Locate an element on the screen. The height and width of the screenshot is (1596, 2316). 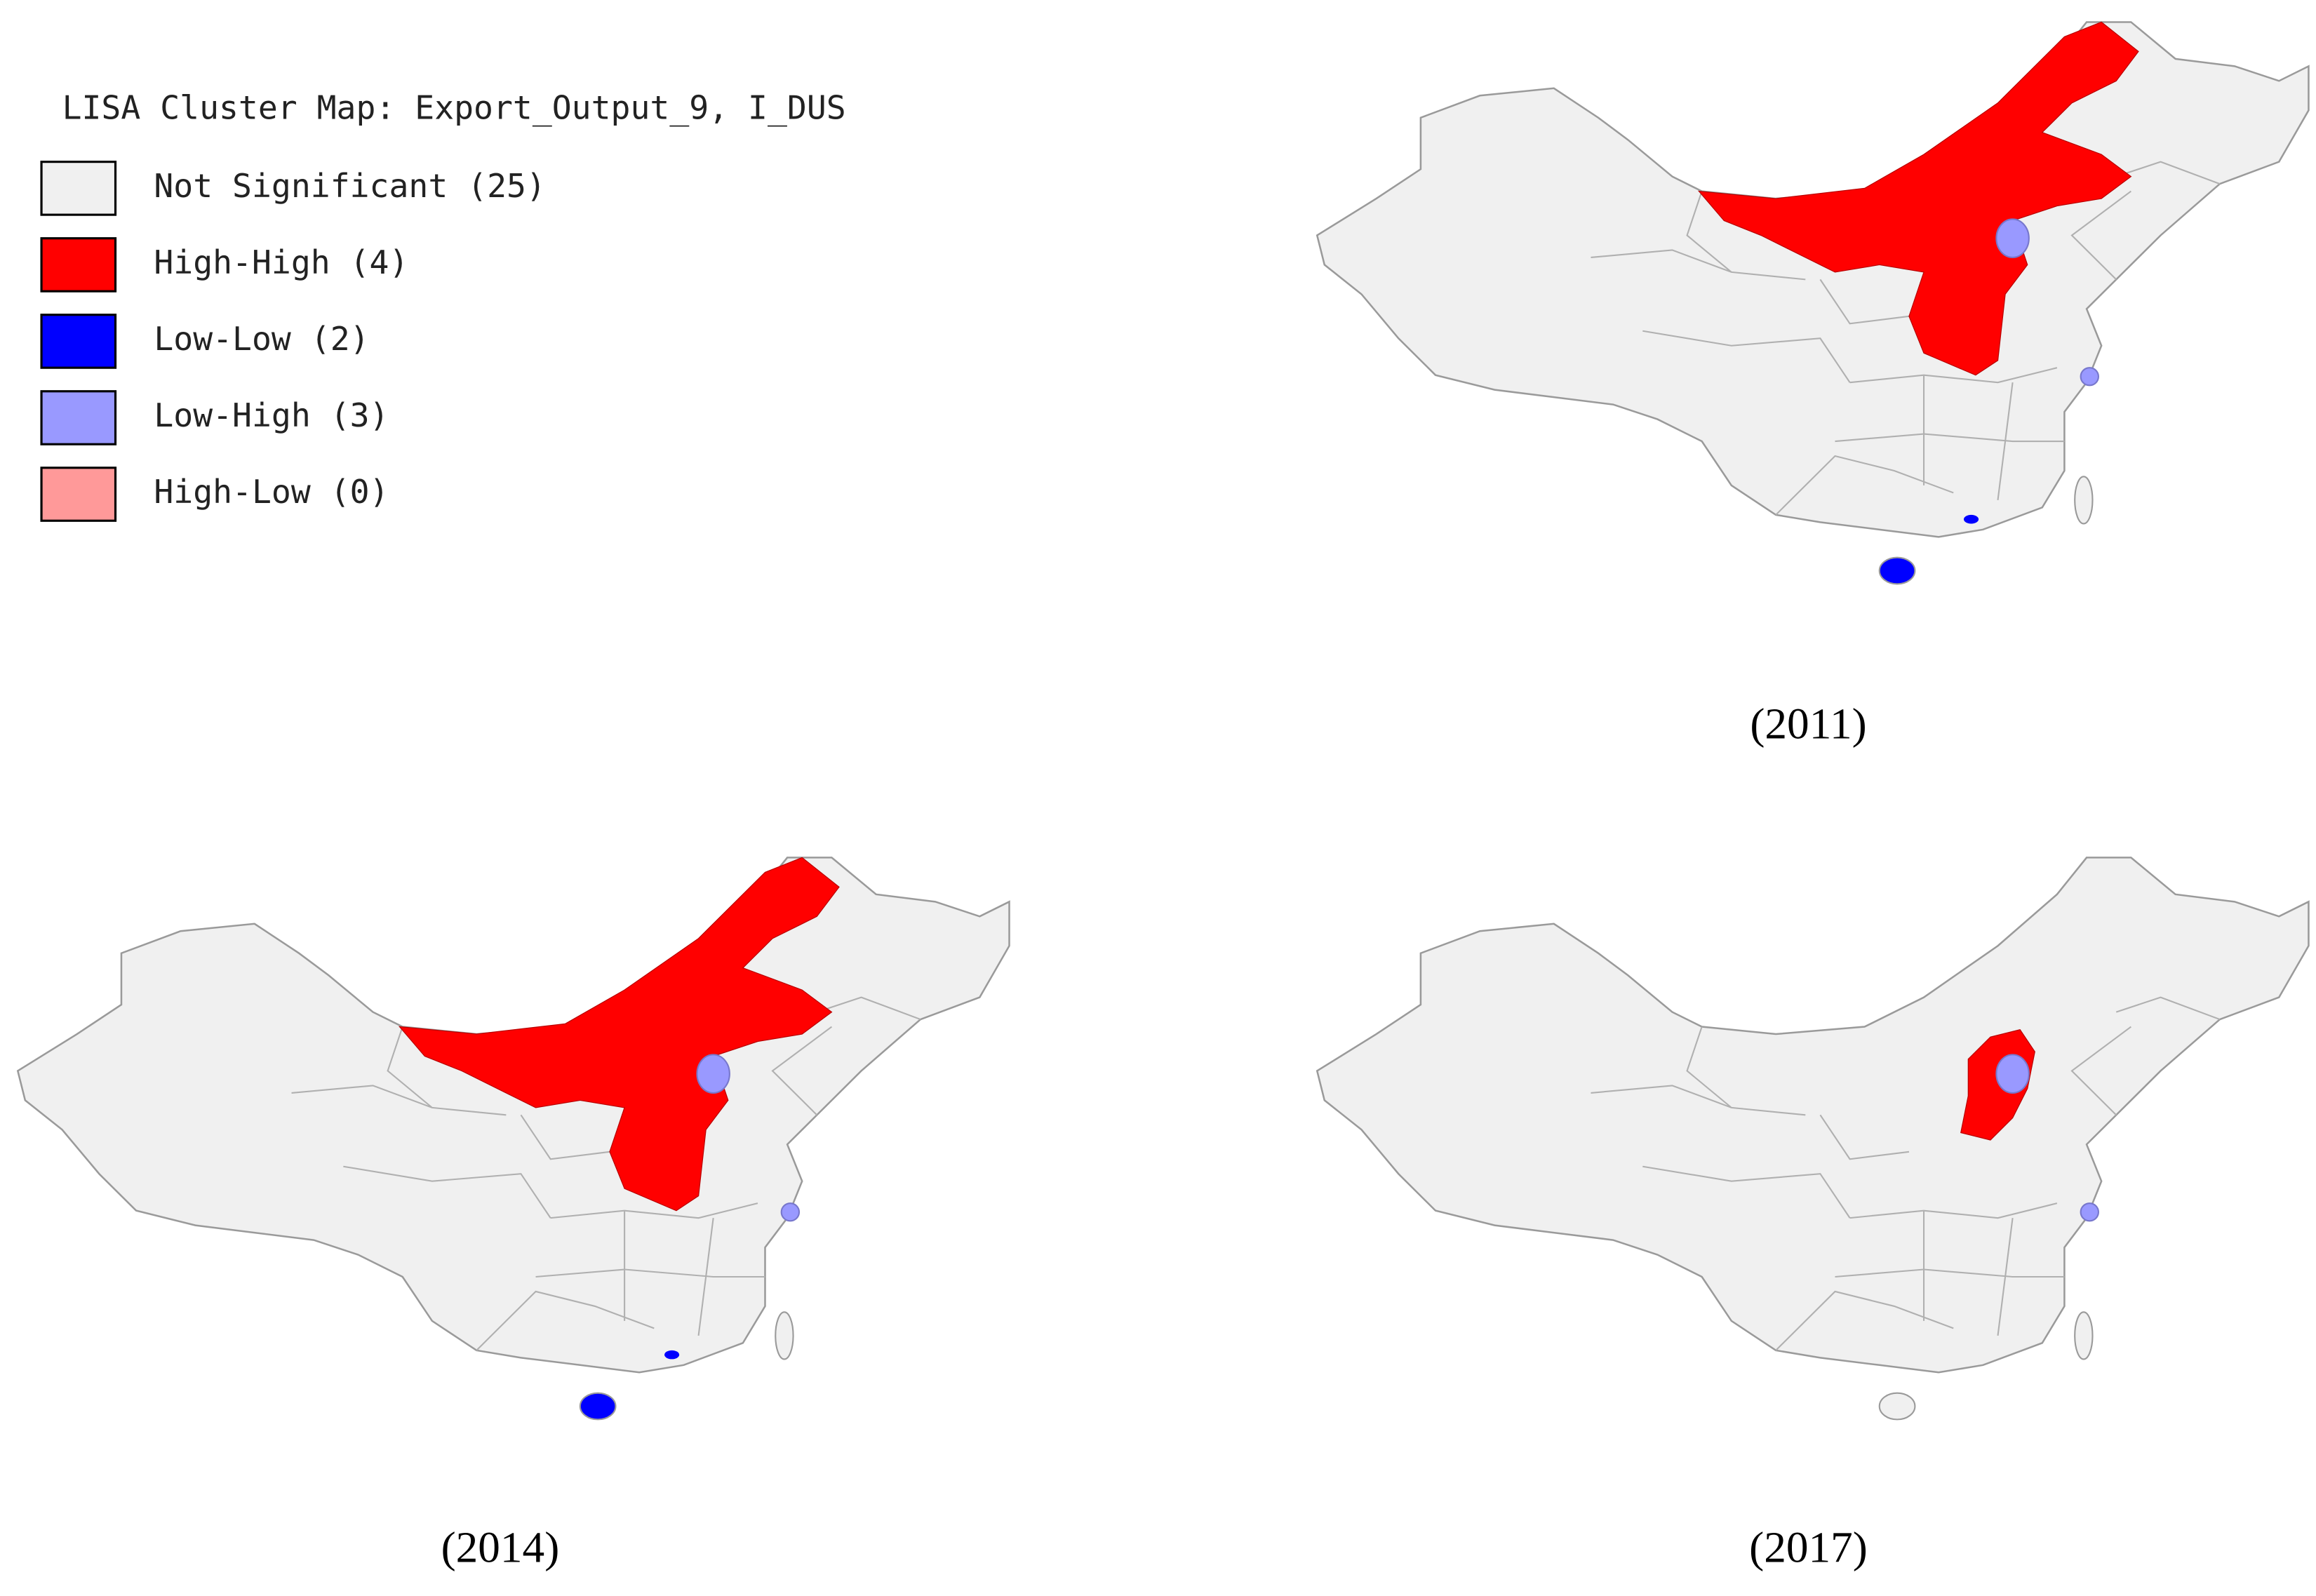
caption: (2014) is located at coordinates (501, 1548).